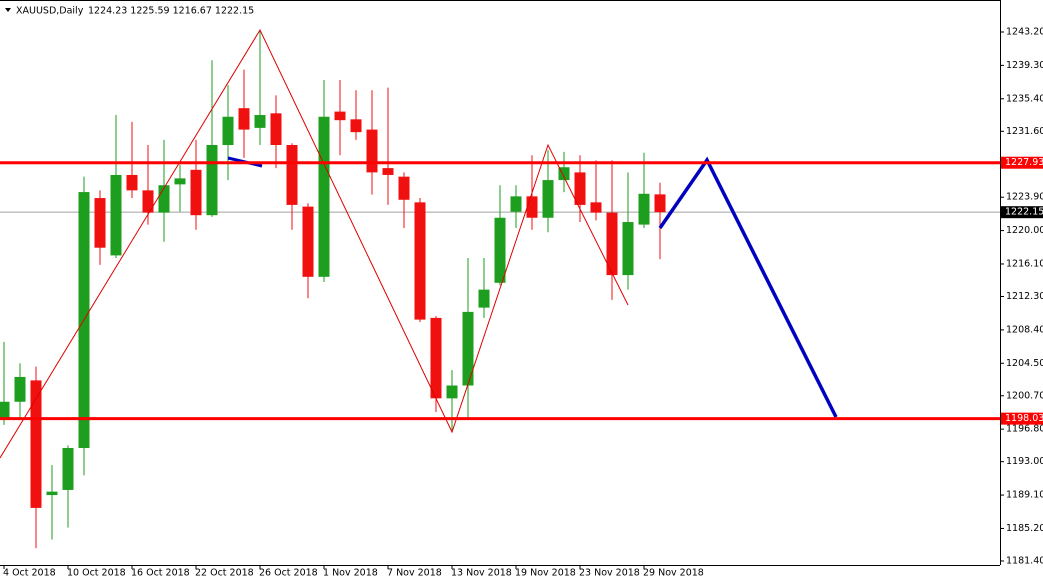  Describe the element at coordinates (673, 573) in the screenshot. I see `x-tick-label: 29 Nov 2018` at that location.